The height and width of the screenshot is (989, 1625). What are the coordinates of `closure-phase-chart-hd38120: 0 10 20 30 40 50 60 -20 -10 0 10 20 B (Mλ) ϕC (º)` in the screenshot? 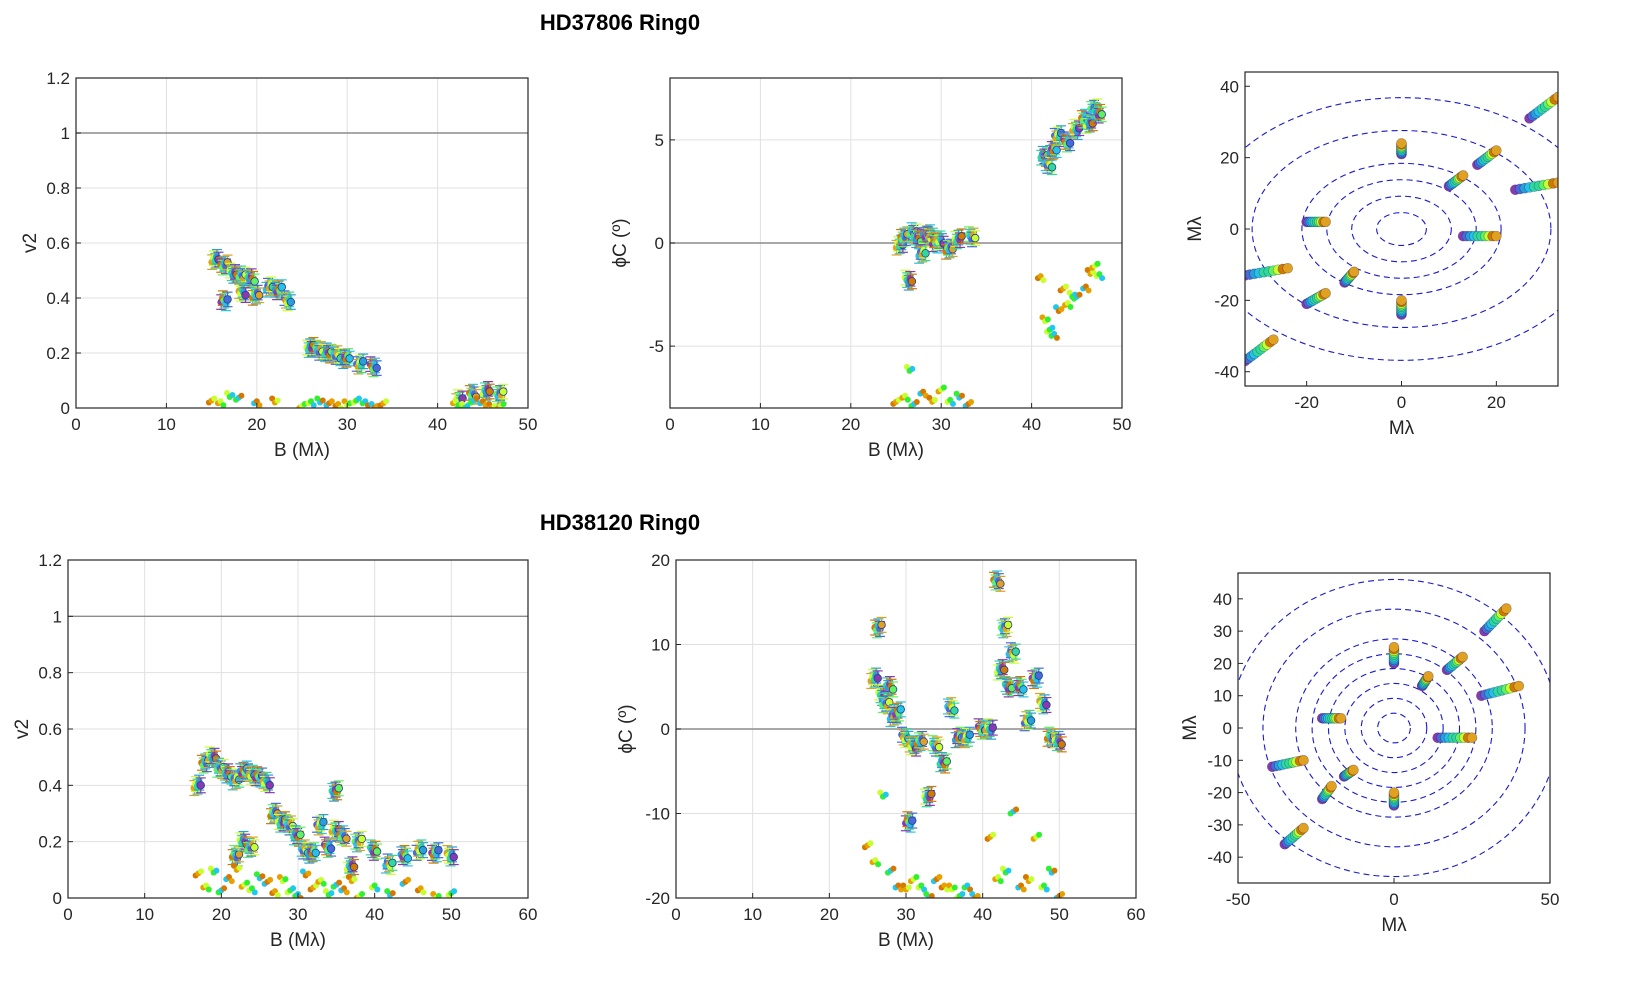 It's located at (880, 751).